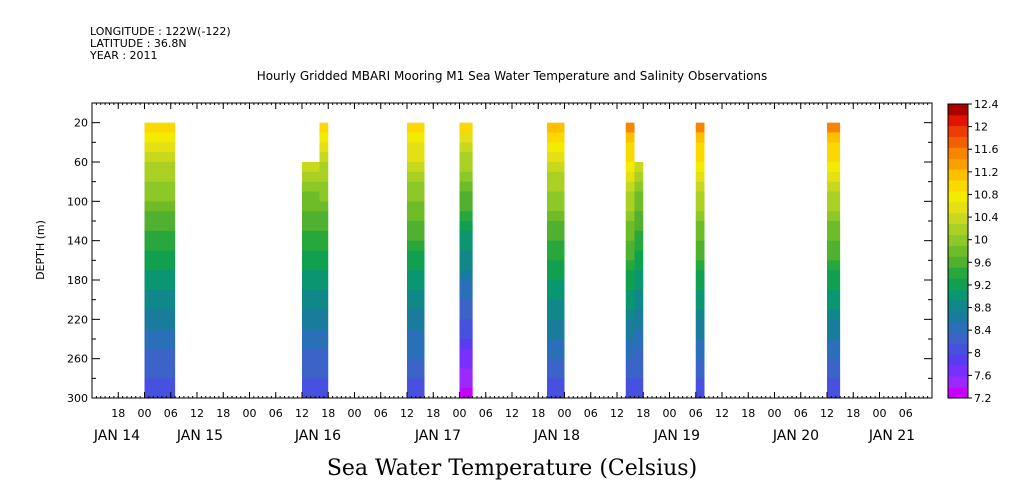 This screenshot has width=1009, height=504. I want to click on x-hour-label: 00, so click(880, 413).